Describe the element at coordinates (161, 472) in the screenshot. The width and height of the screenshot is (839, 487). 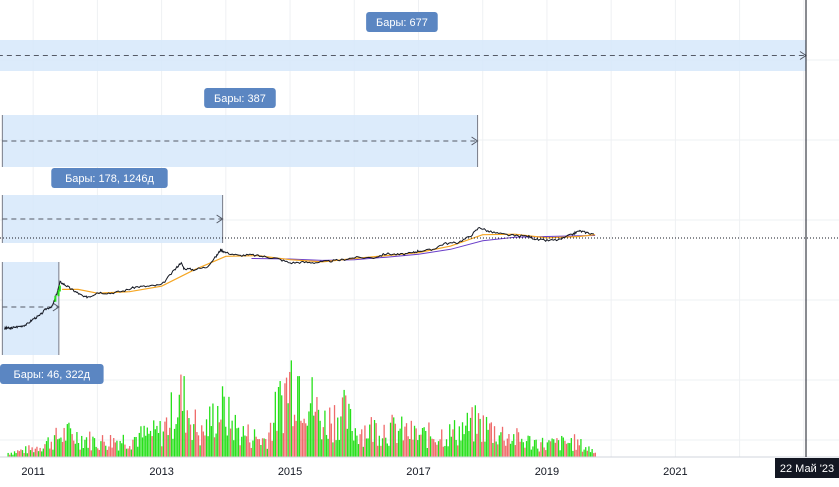
I see `x-tick-label: 2013` at that location.